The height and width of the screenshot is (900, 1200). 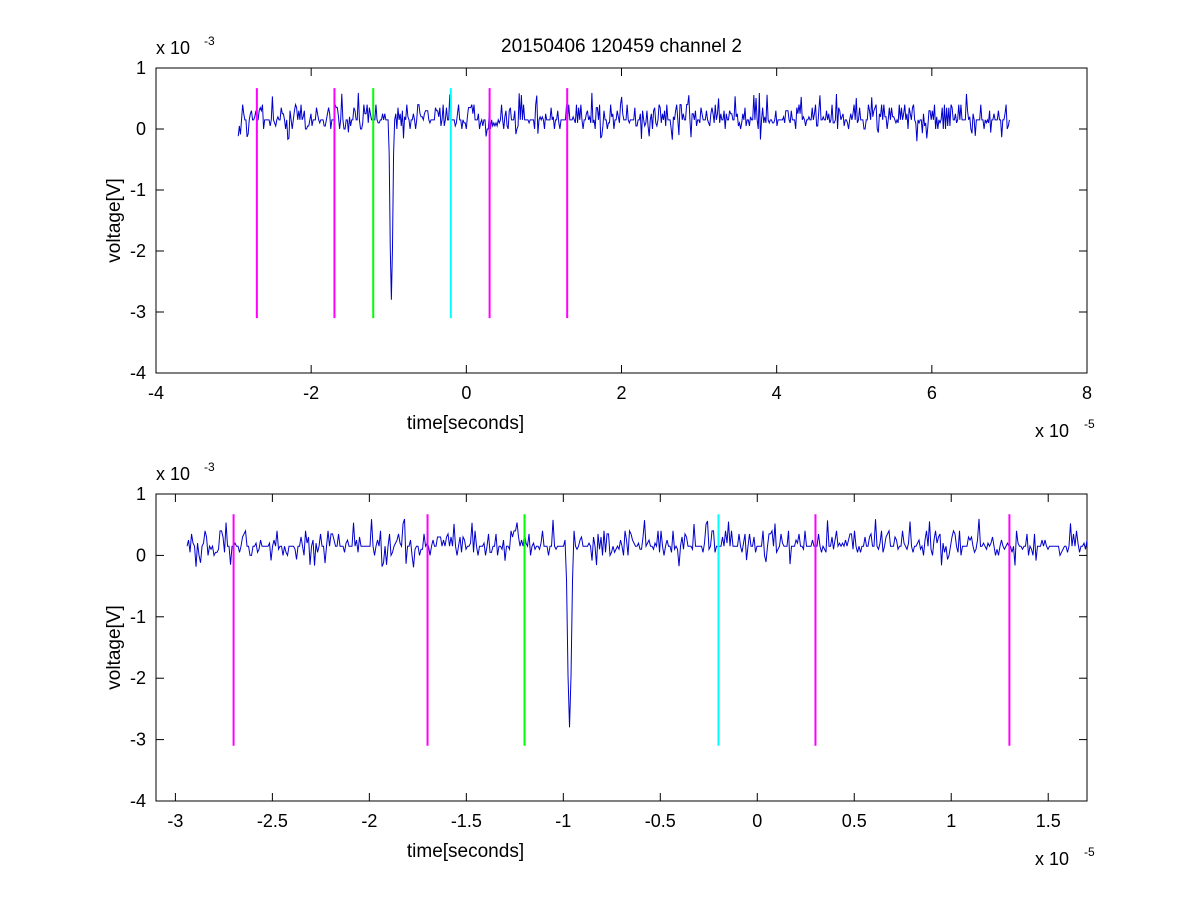 I want to click on x-tick-label: 6, so click(x=932, y=393).